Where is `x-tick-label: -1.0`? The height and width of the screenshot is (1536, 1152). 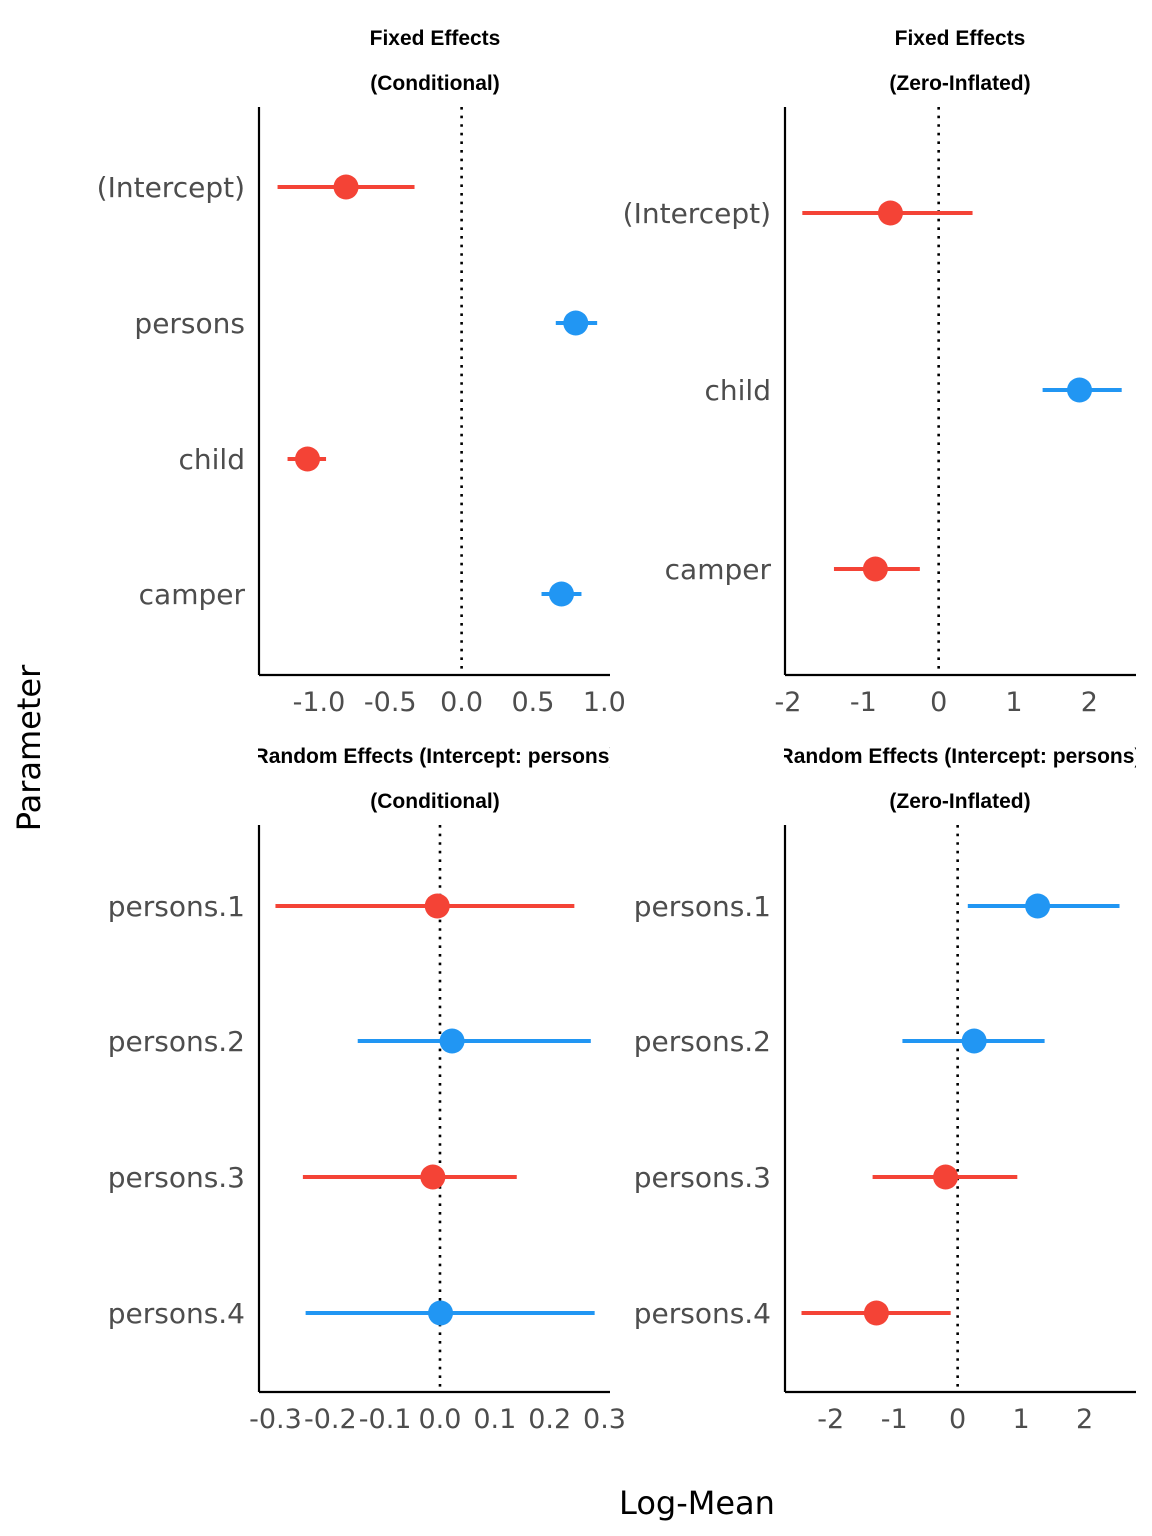
x-tick-label: -1.0 is located at coordinates (319, 702).